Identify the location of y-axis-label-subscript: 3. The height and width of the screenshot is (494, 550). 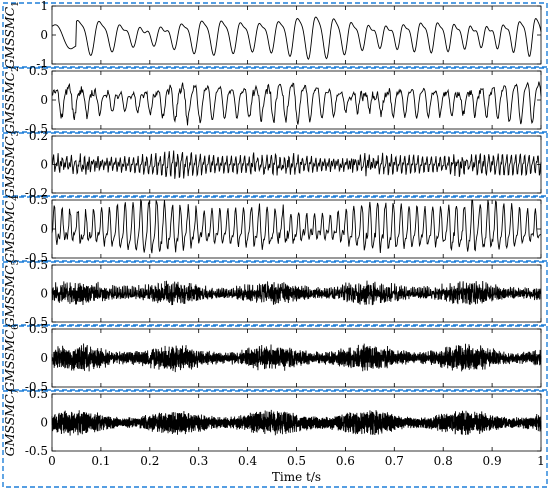
(16, 133).